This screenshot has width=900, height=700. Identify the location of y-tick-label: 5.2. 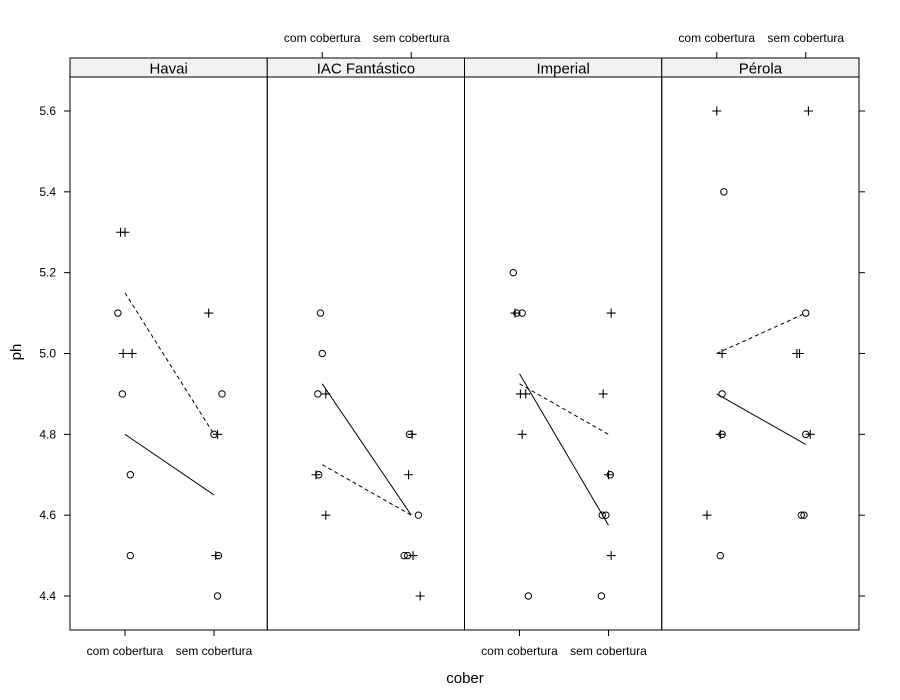
(47, 273).